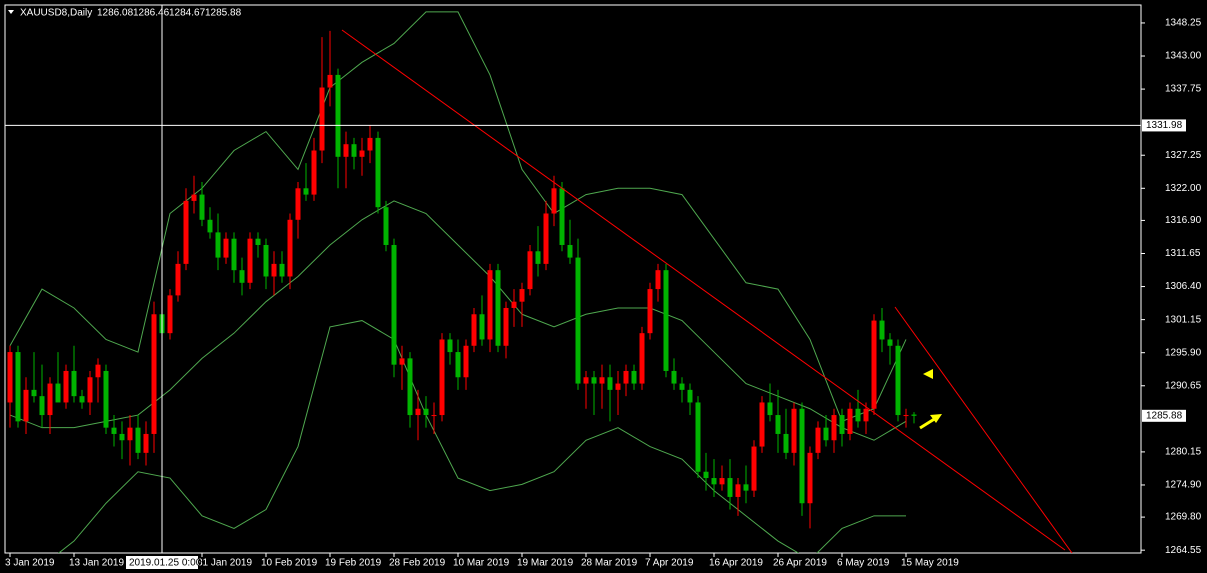 This screenshot has height=573, width=1207. I want to click on x-tick-label: 7 Apr 2019, so click(669, 563).